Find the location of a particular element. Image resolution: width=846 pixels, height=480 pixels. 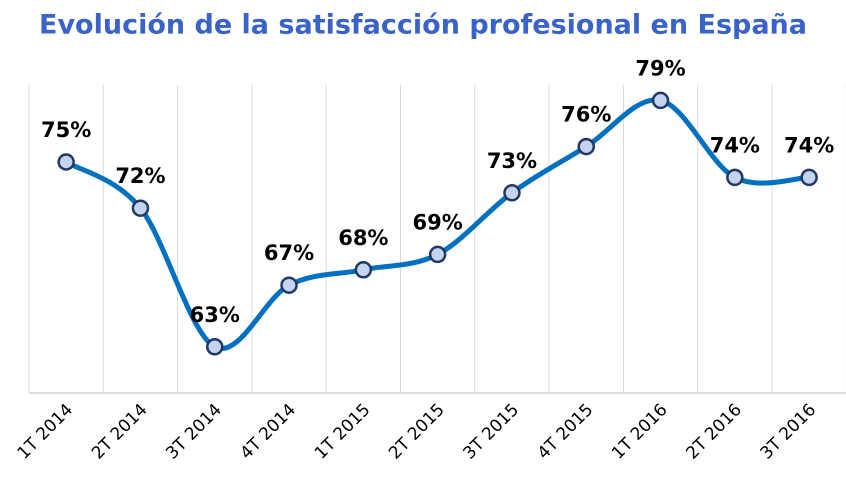

x-tick-label: 3T 2015 is located at coordinates (491, 432).